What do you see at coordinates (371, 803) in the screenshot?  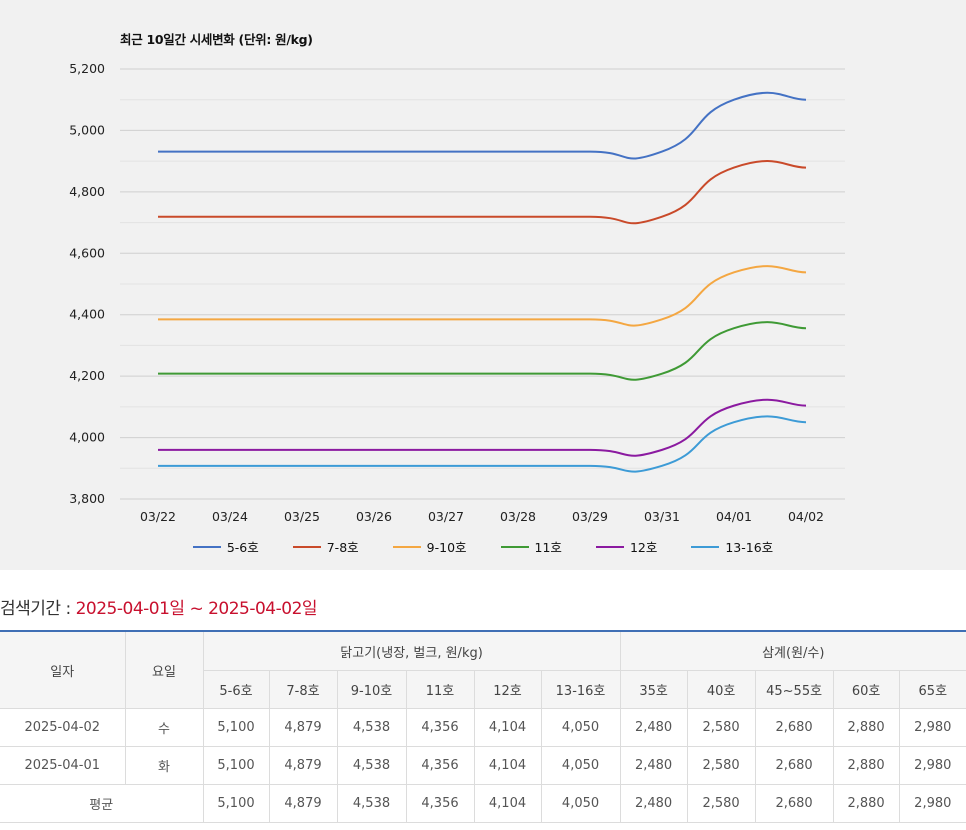 I see `cell-average-value: 4,538` at bounding box center [371, 803].